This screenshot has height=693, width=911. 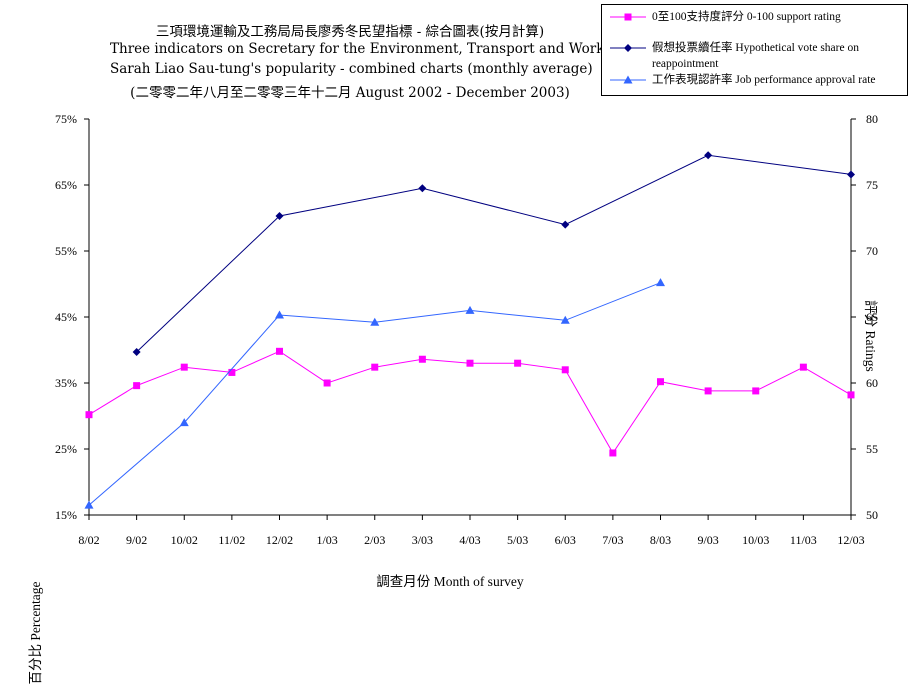 What do you see at coordinates (136, 540) in the screenshot?
I see `x-tick-label: 9/02` at bounding box center [136, 540].